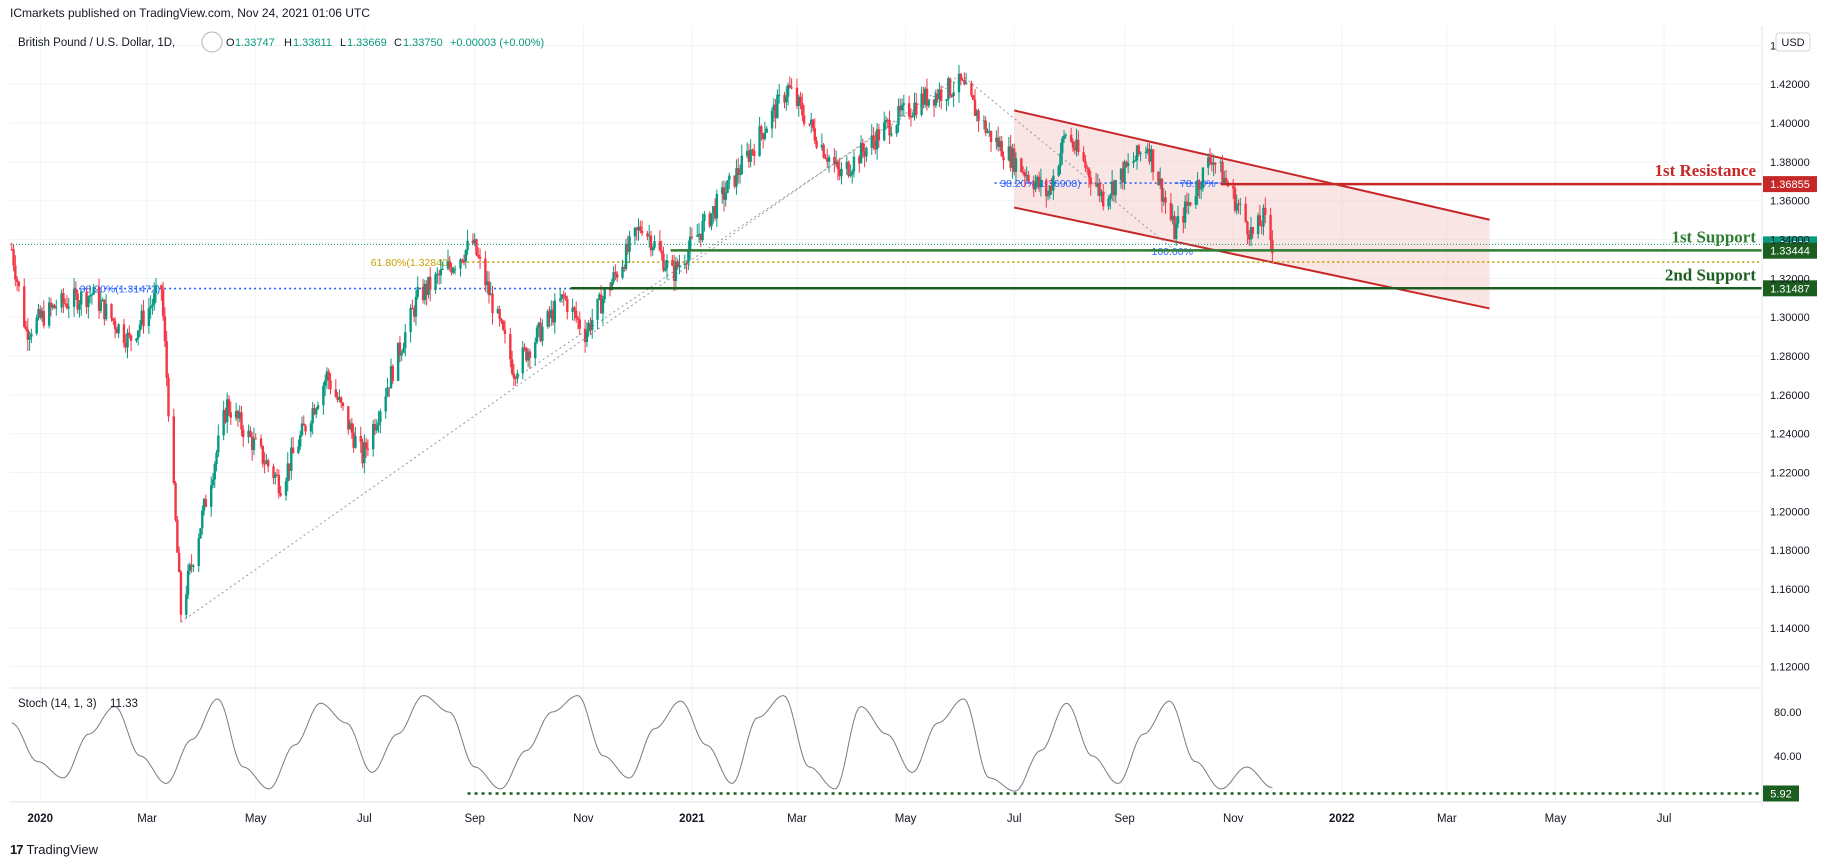 This screenshot has height=866, width=1834. I want to click on channel-lower-line, so click(1251, 258).